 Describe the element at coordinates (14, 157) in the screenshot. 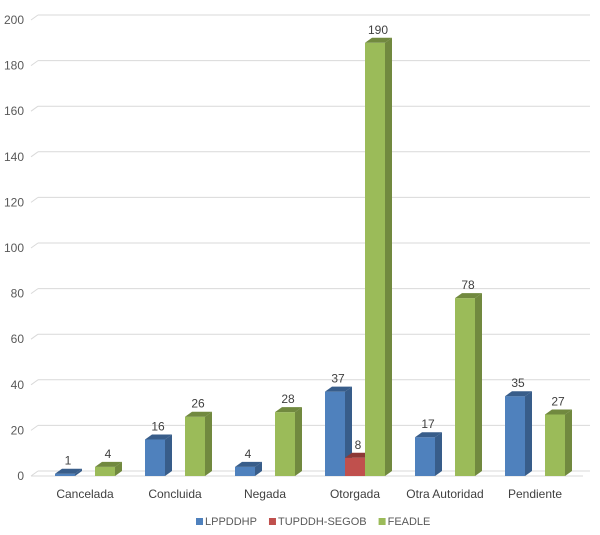

I see `y-tick-label: 140` at that location.